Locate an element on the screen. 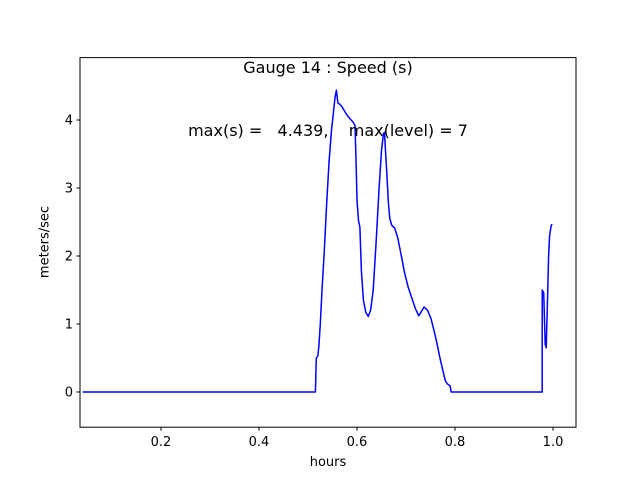  y-tick-label: 0 is located at coordinates (69, 392).